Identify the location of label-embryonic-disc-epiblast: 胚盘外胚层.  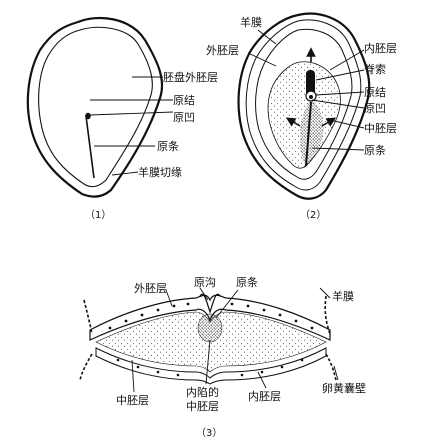
(190, 77).